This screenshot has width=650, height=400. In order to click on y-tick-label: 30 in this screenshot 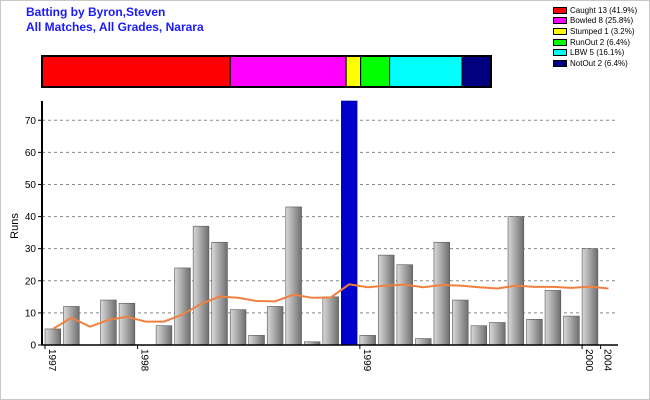, I will do `click(31, 249)`.